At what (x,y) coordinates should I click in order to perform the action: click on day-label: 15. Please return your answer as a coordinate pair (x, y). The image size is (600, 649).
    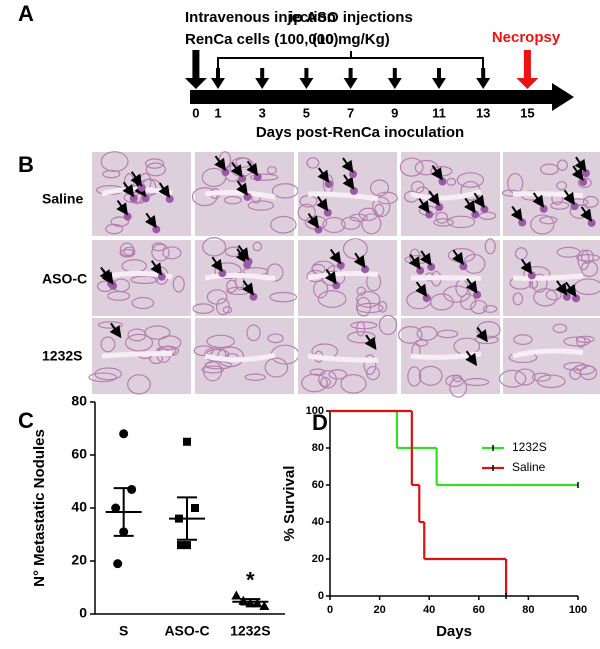
    Looking at the image, I should click on (527, 112).